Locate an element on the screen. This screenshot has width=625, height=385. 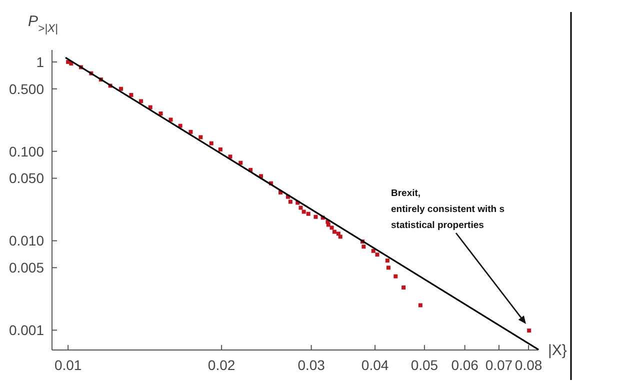
y-tick-label: 1 is located at coordinates (40, 62).